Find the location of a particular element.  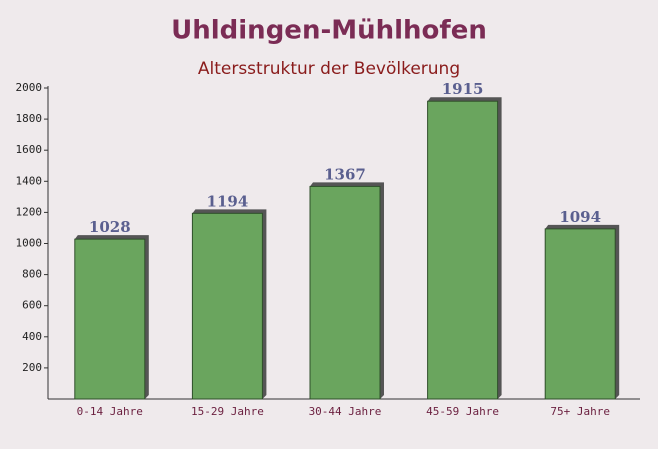

y-tick-label: 1000 is located at coordinates (29, 243).